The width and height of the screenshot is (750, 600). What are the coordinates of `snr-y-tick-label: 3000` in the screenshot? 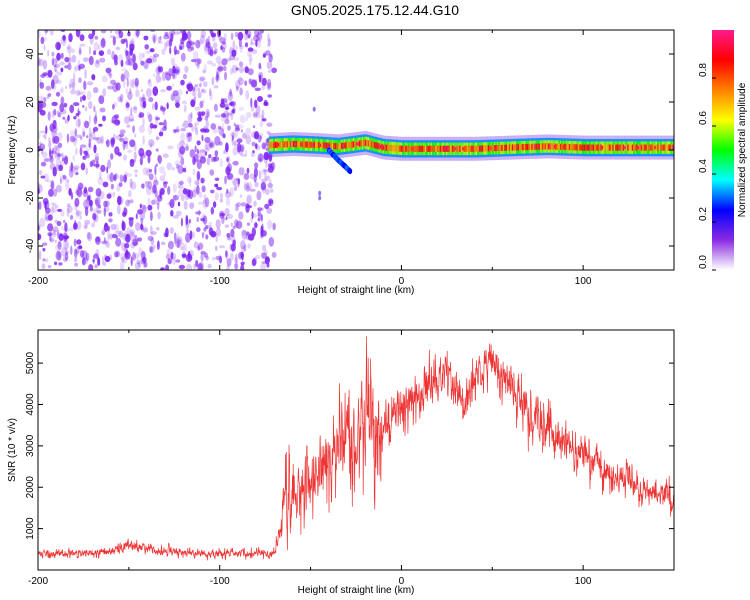 It's located at (30, 445).